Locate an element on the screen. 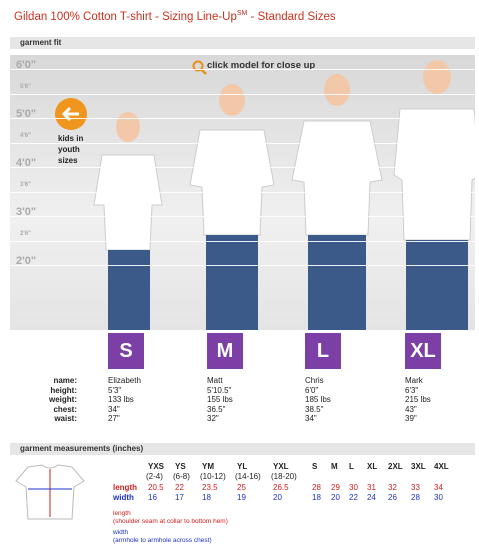 The width and height of the screenshot is (479, 550). column-size: YXL is located at coordinates (281, 466).